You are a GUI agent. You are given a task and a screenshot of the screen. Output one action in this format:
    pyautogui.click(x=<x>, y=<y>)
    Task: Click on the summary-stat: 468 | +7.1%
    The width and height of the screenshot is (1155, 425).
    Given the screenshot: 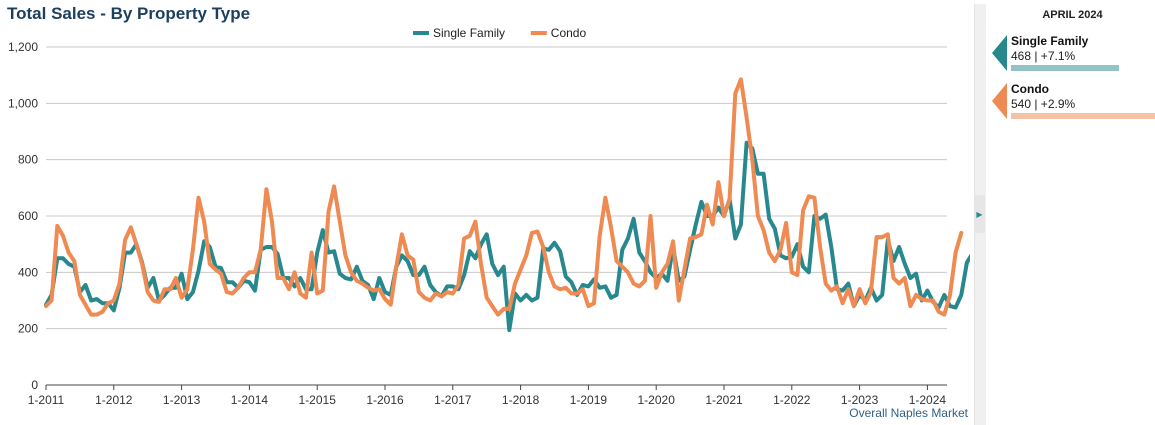 What is the action you would take?
    pyautogui.click(x=1043, y=56)
    